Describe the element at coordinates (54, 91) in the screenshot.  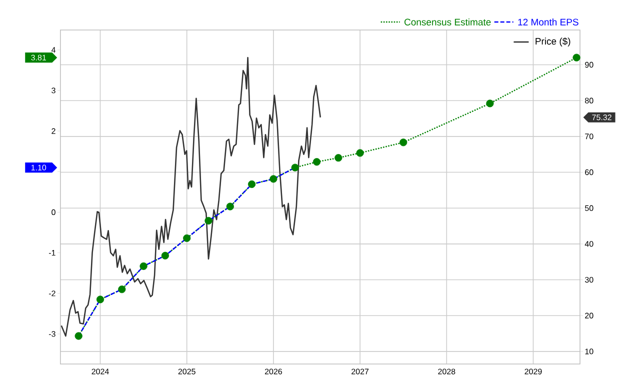
I see `y-tick-label: 3` at that location.